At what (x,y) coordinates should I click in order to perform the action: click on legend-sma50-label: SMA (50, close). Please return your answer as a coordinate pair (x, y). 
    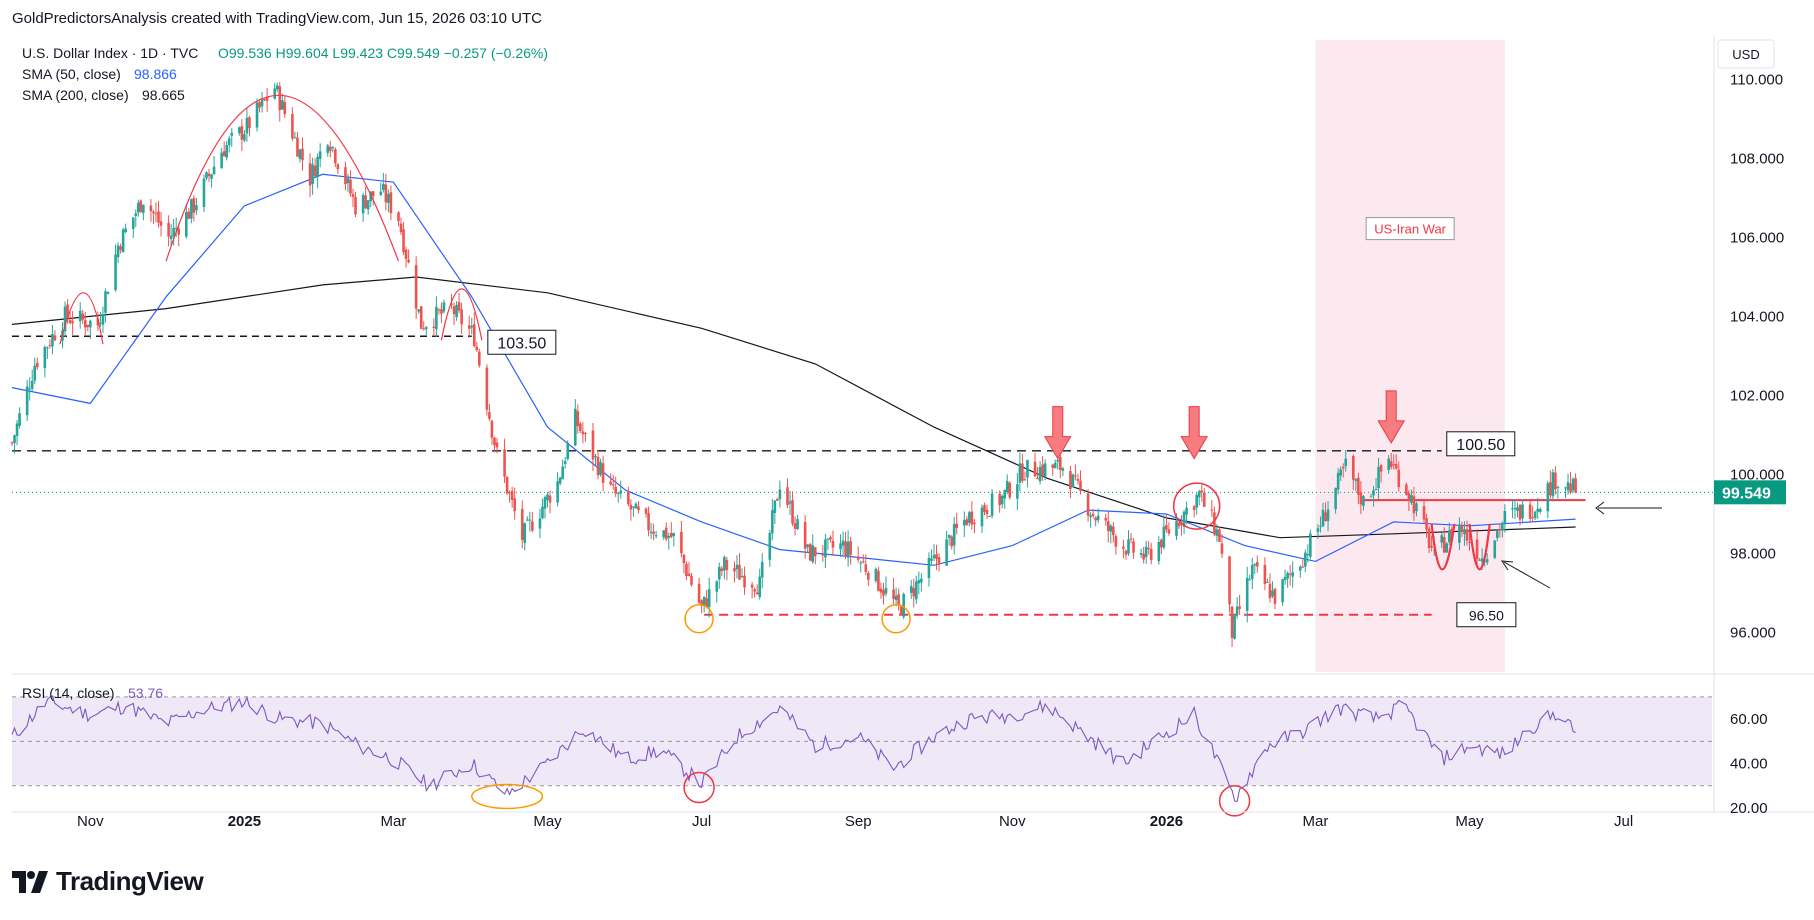
    Looking at the image, I should click on (71, 74).